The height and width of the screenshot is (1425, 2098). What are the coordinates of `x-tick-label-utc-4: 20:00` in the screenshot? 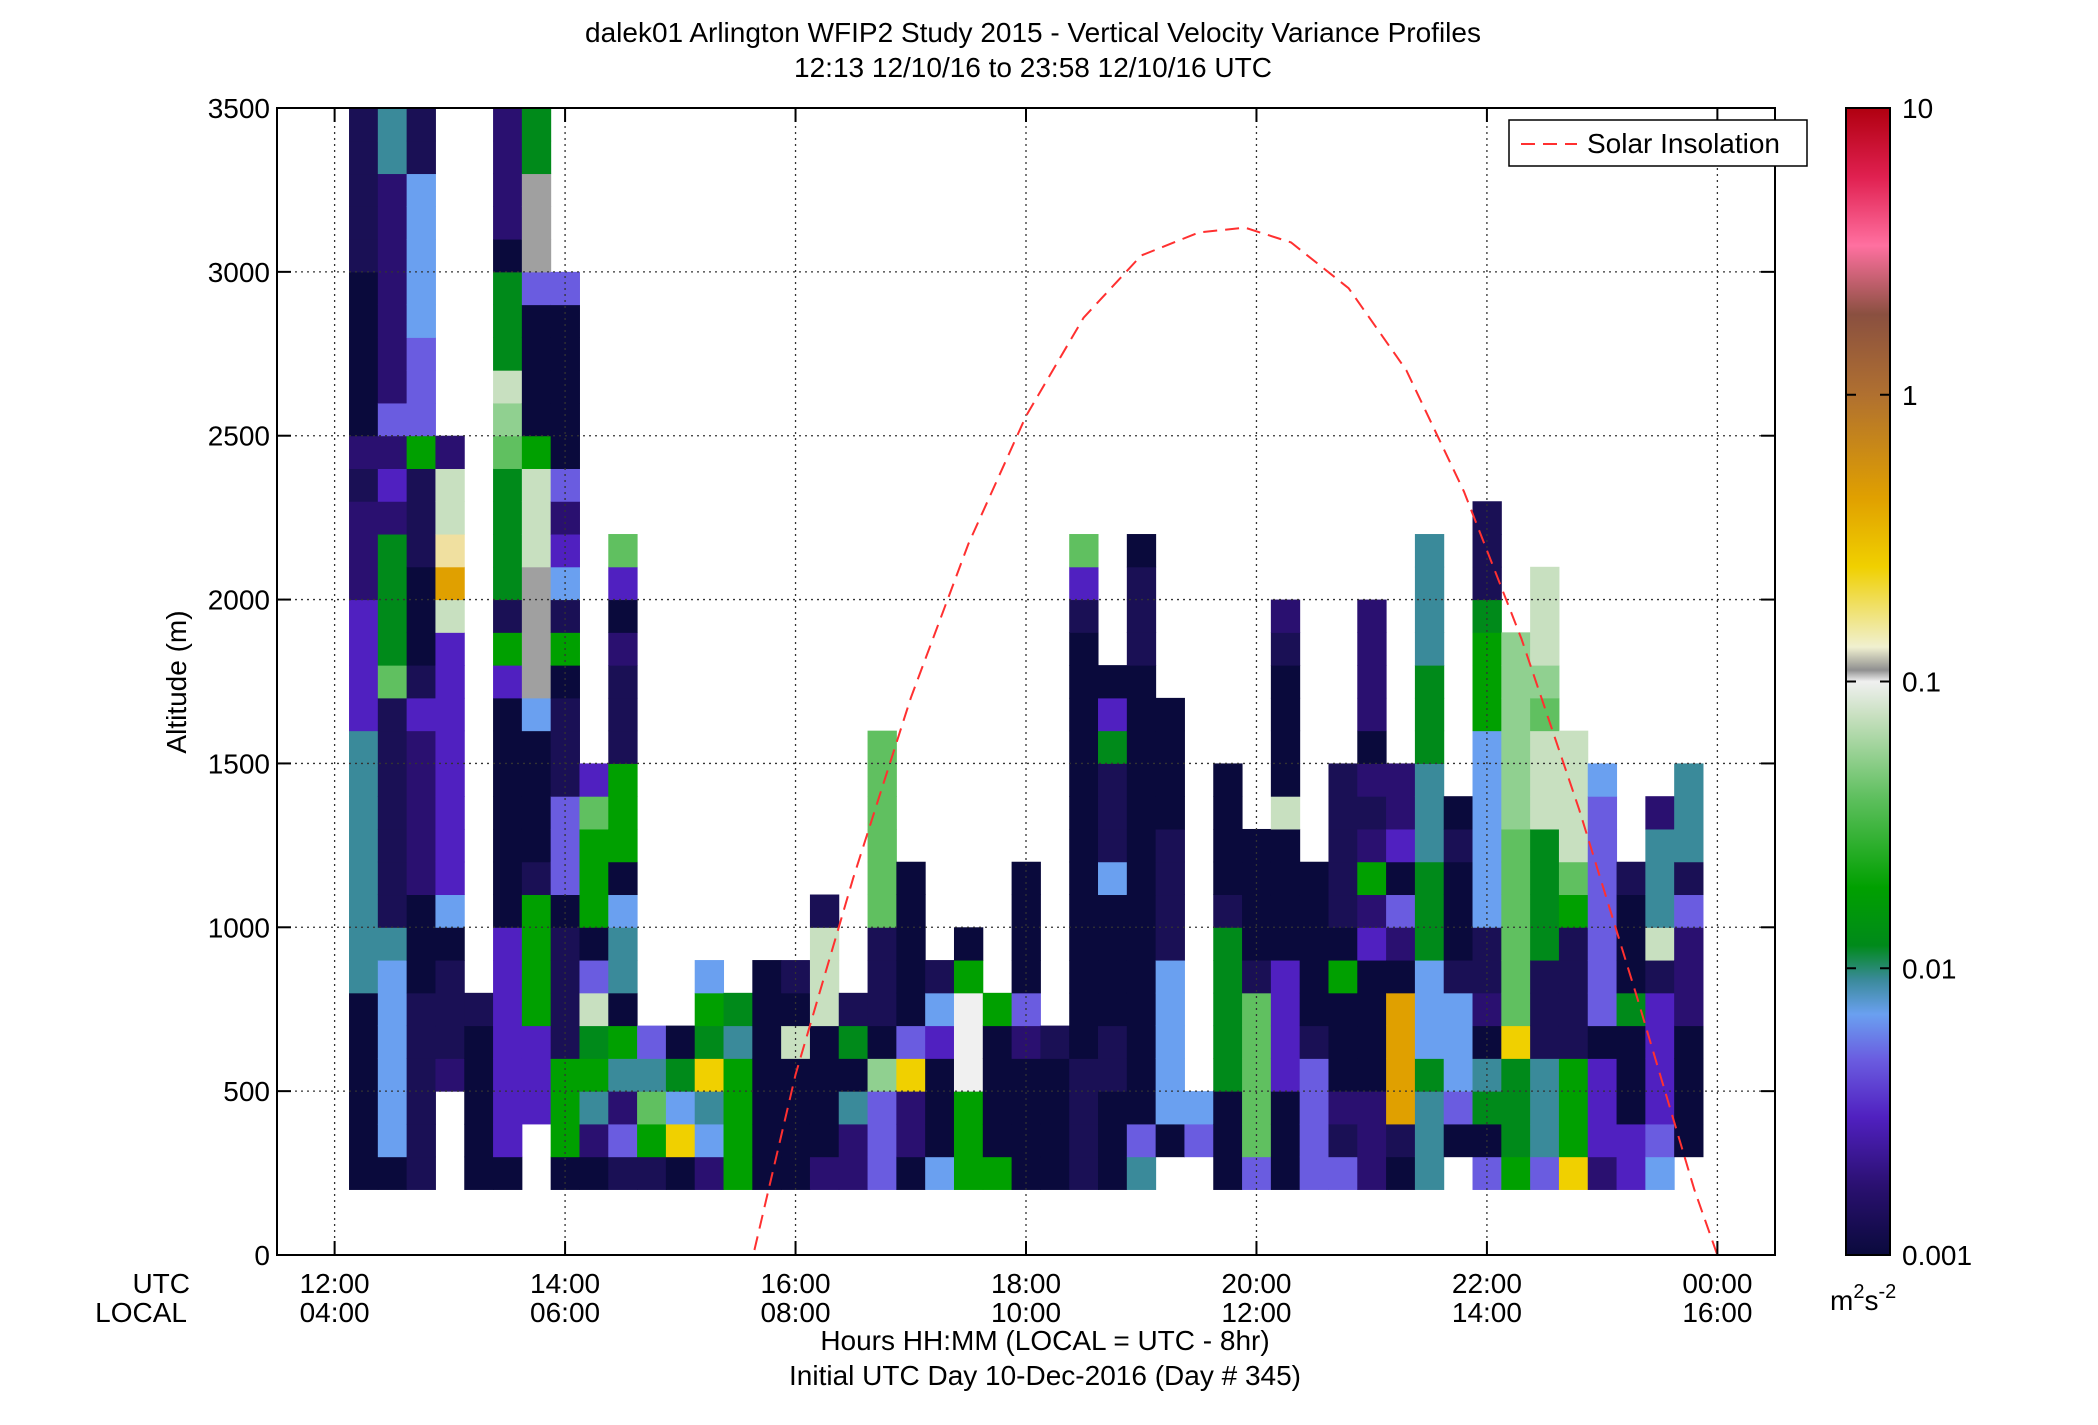 It's located at (1256, 1283).